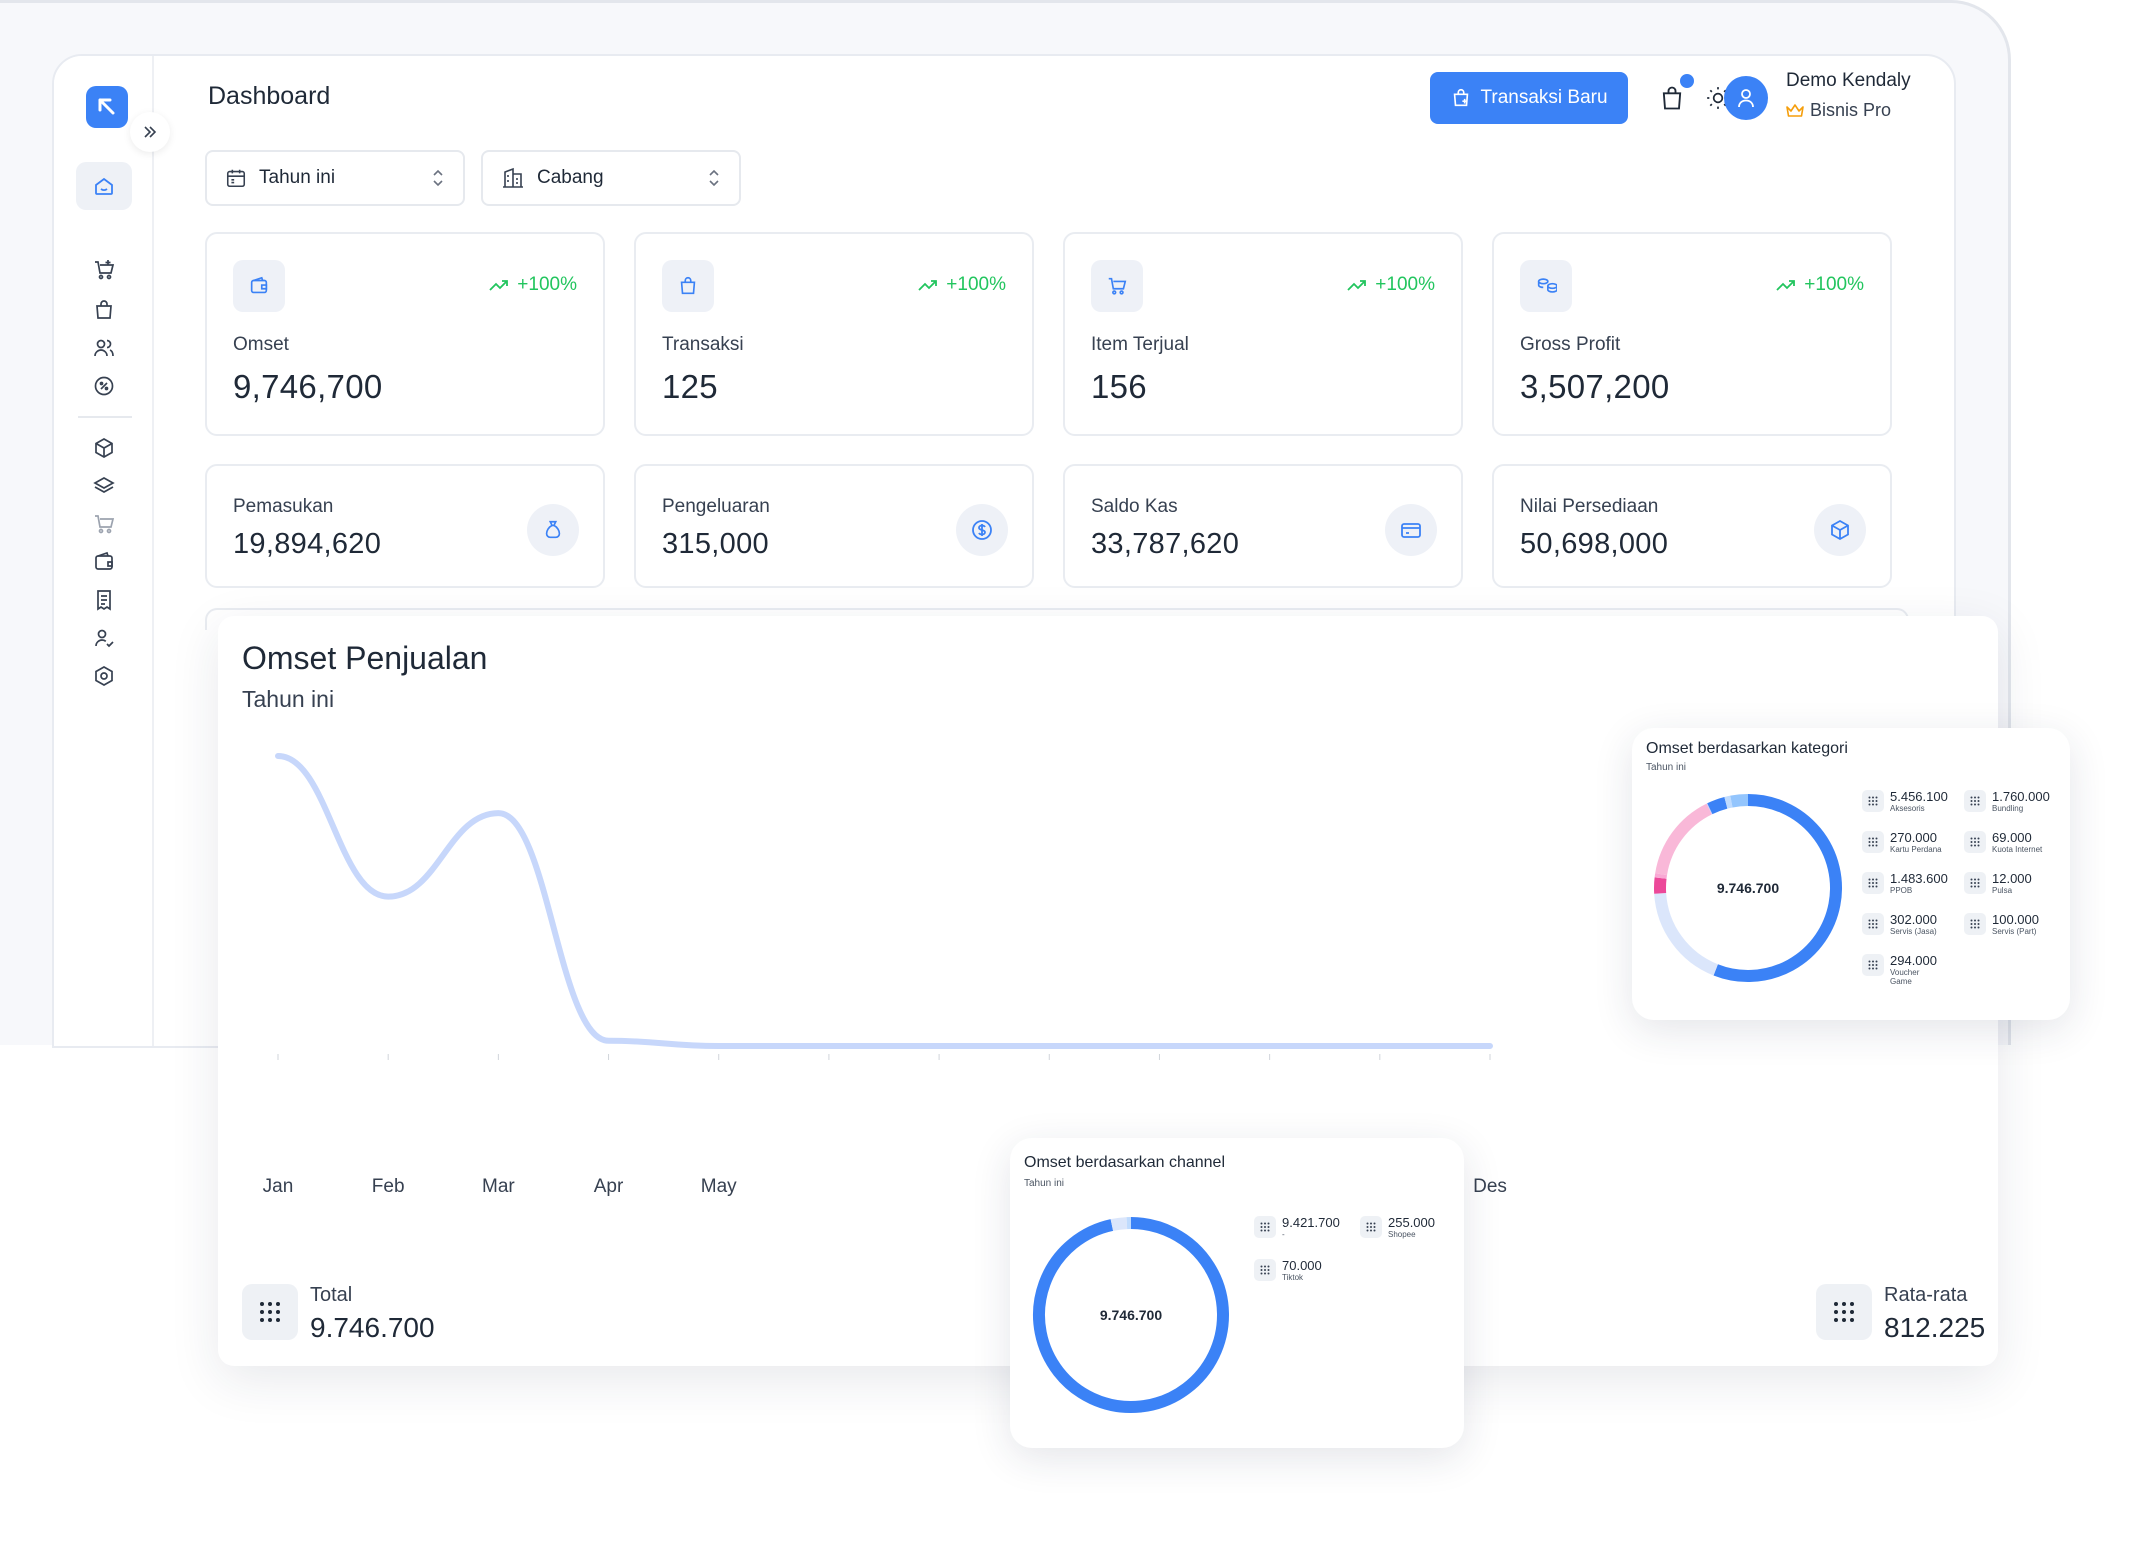  What do you see at coordinates (1748, 888) in the screenshot?
I see `category-donut-chart: 9.746.700` at bounding box center [1748, 888].